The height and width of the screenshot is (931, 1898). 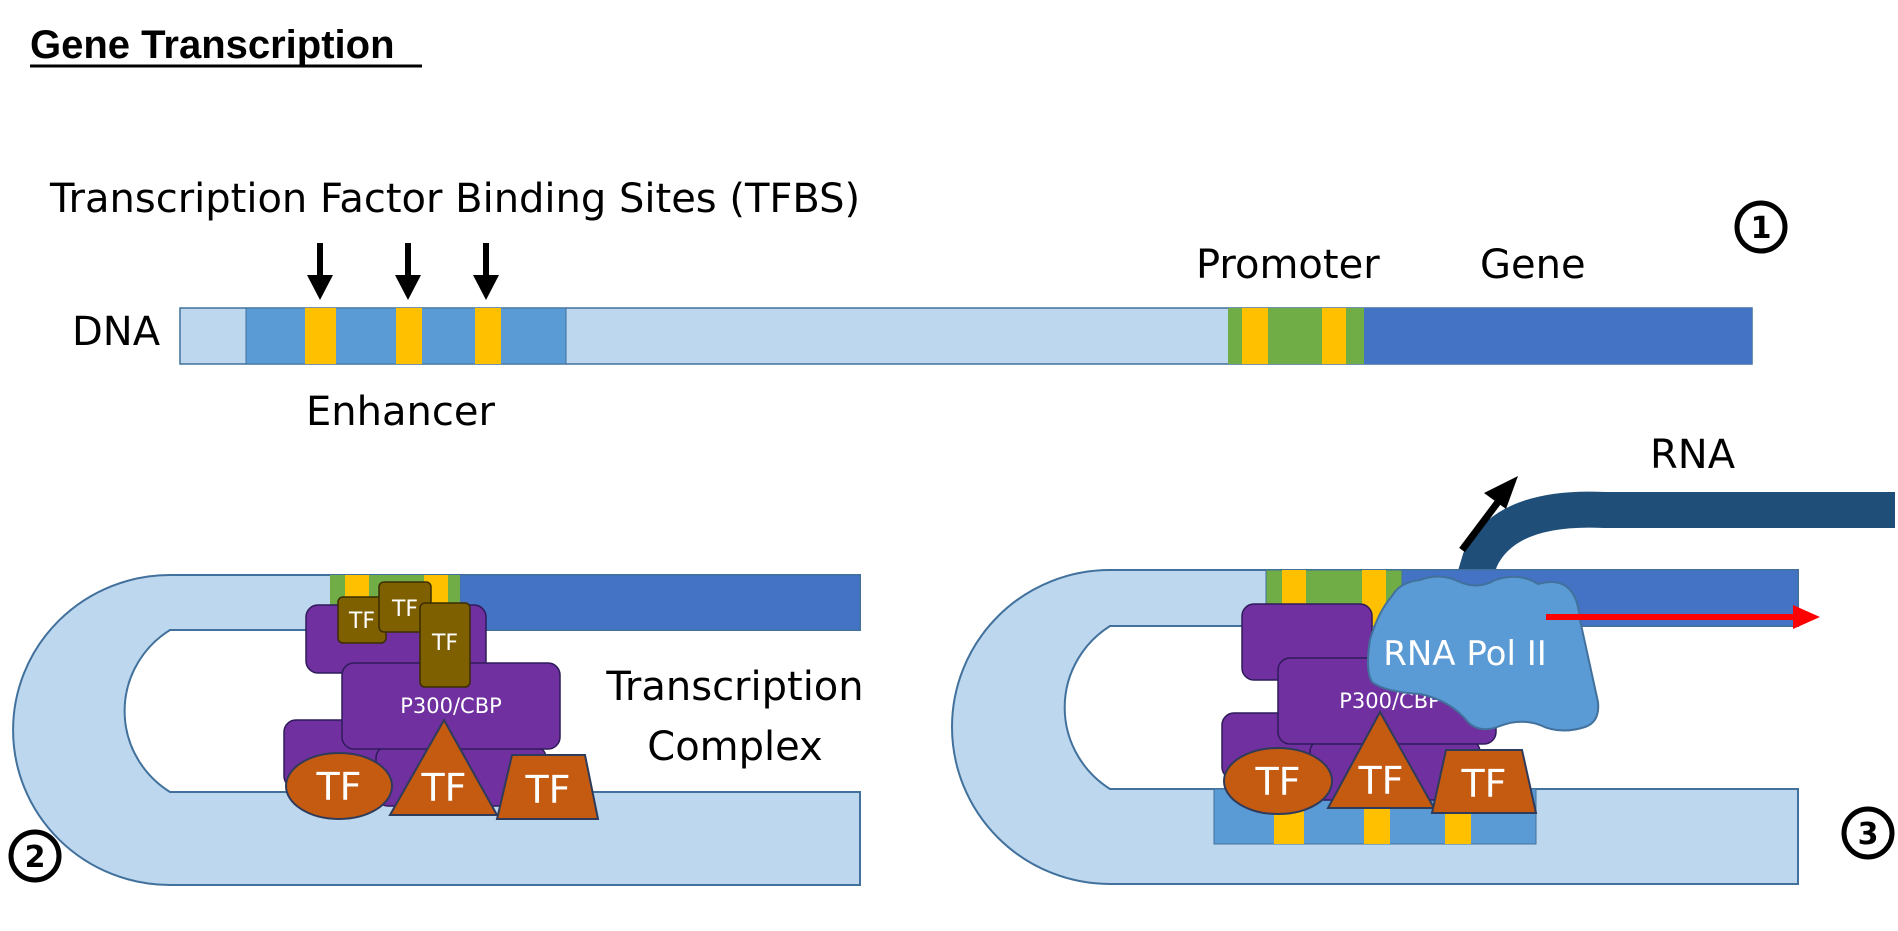 I want to click on step-2-badge, so click(x=35, y=856).